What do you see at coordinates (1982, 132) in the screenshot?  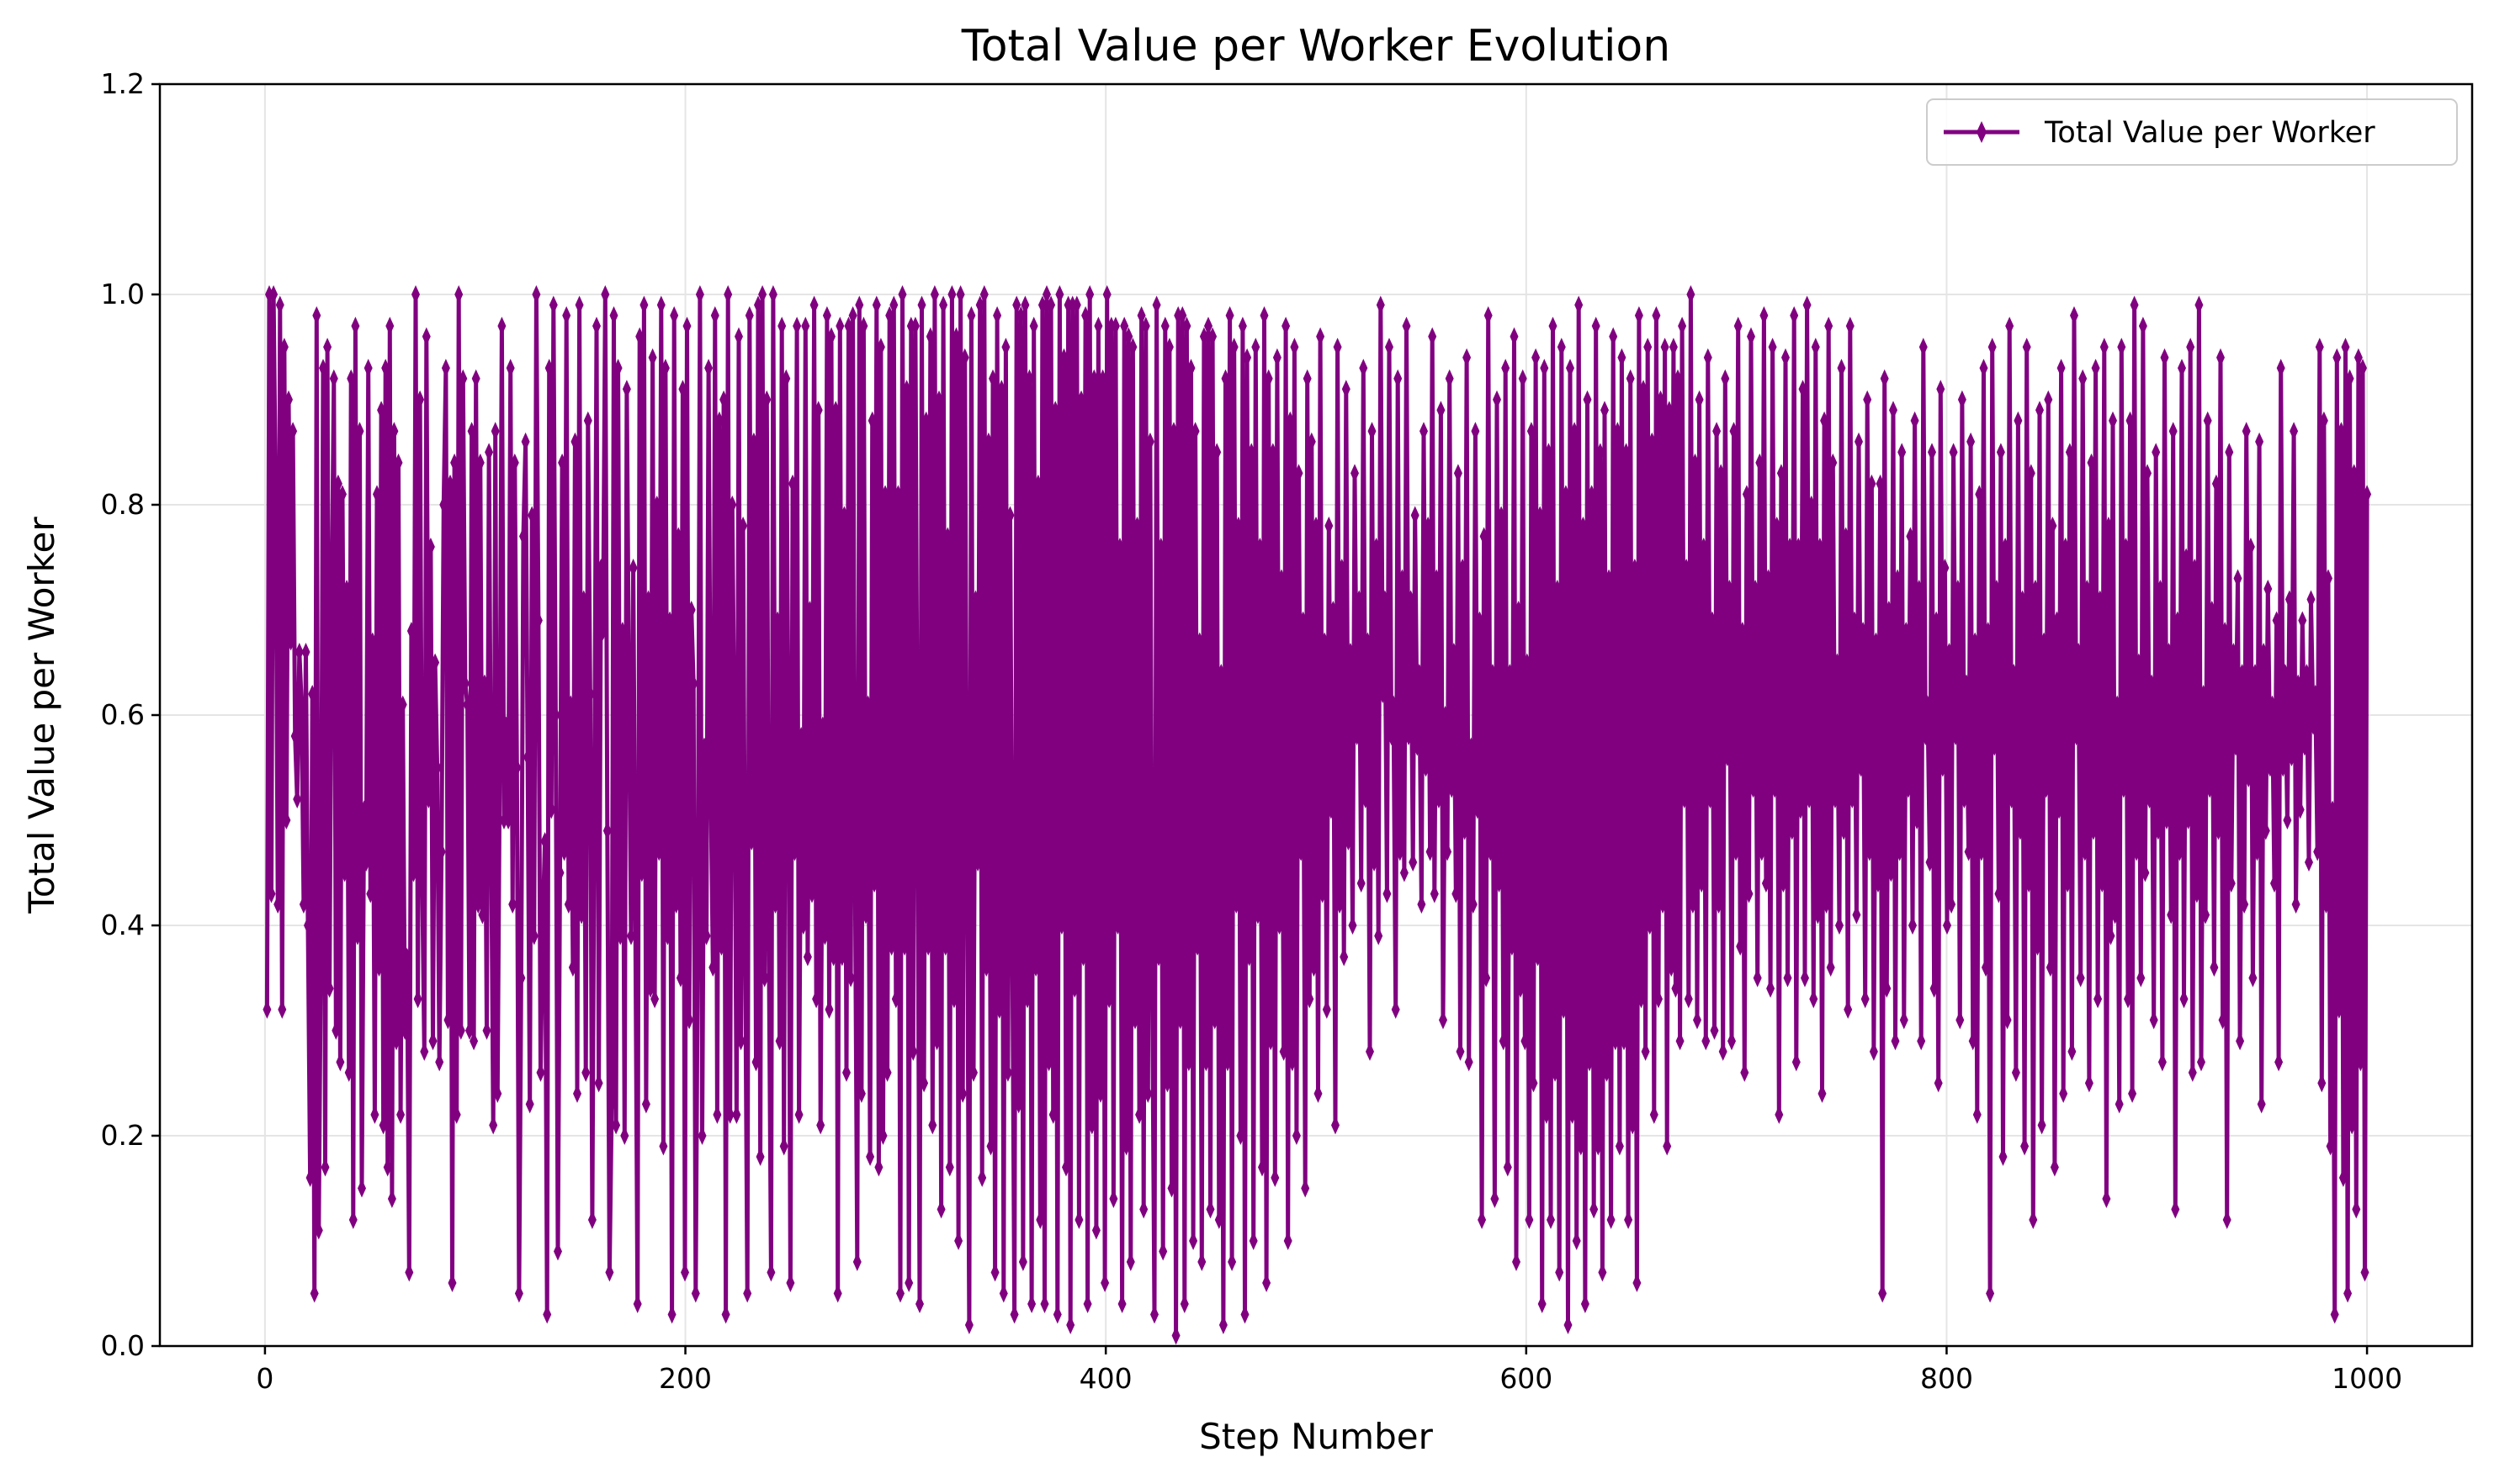 I see `legend-diamond-marker` at bounding box center [1982, 132].